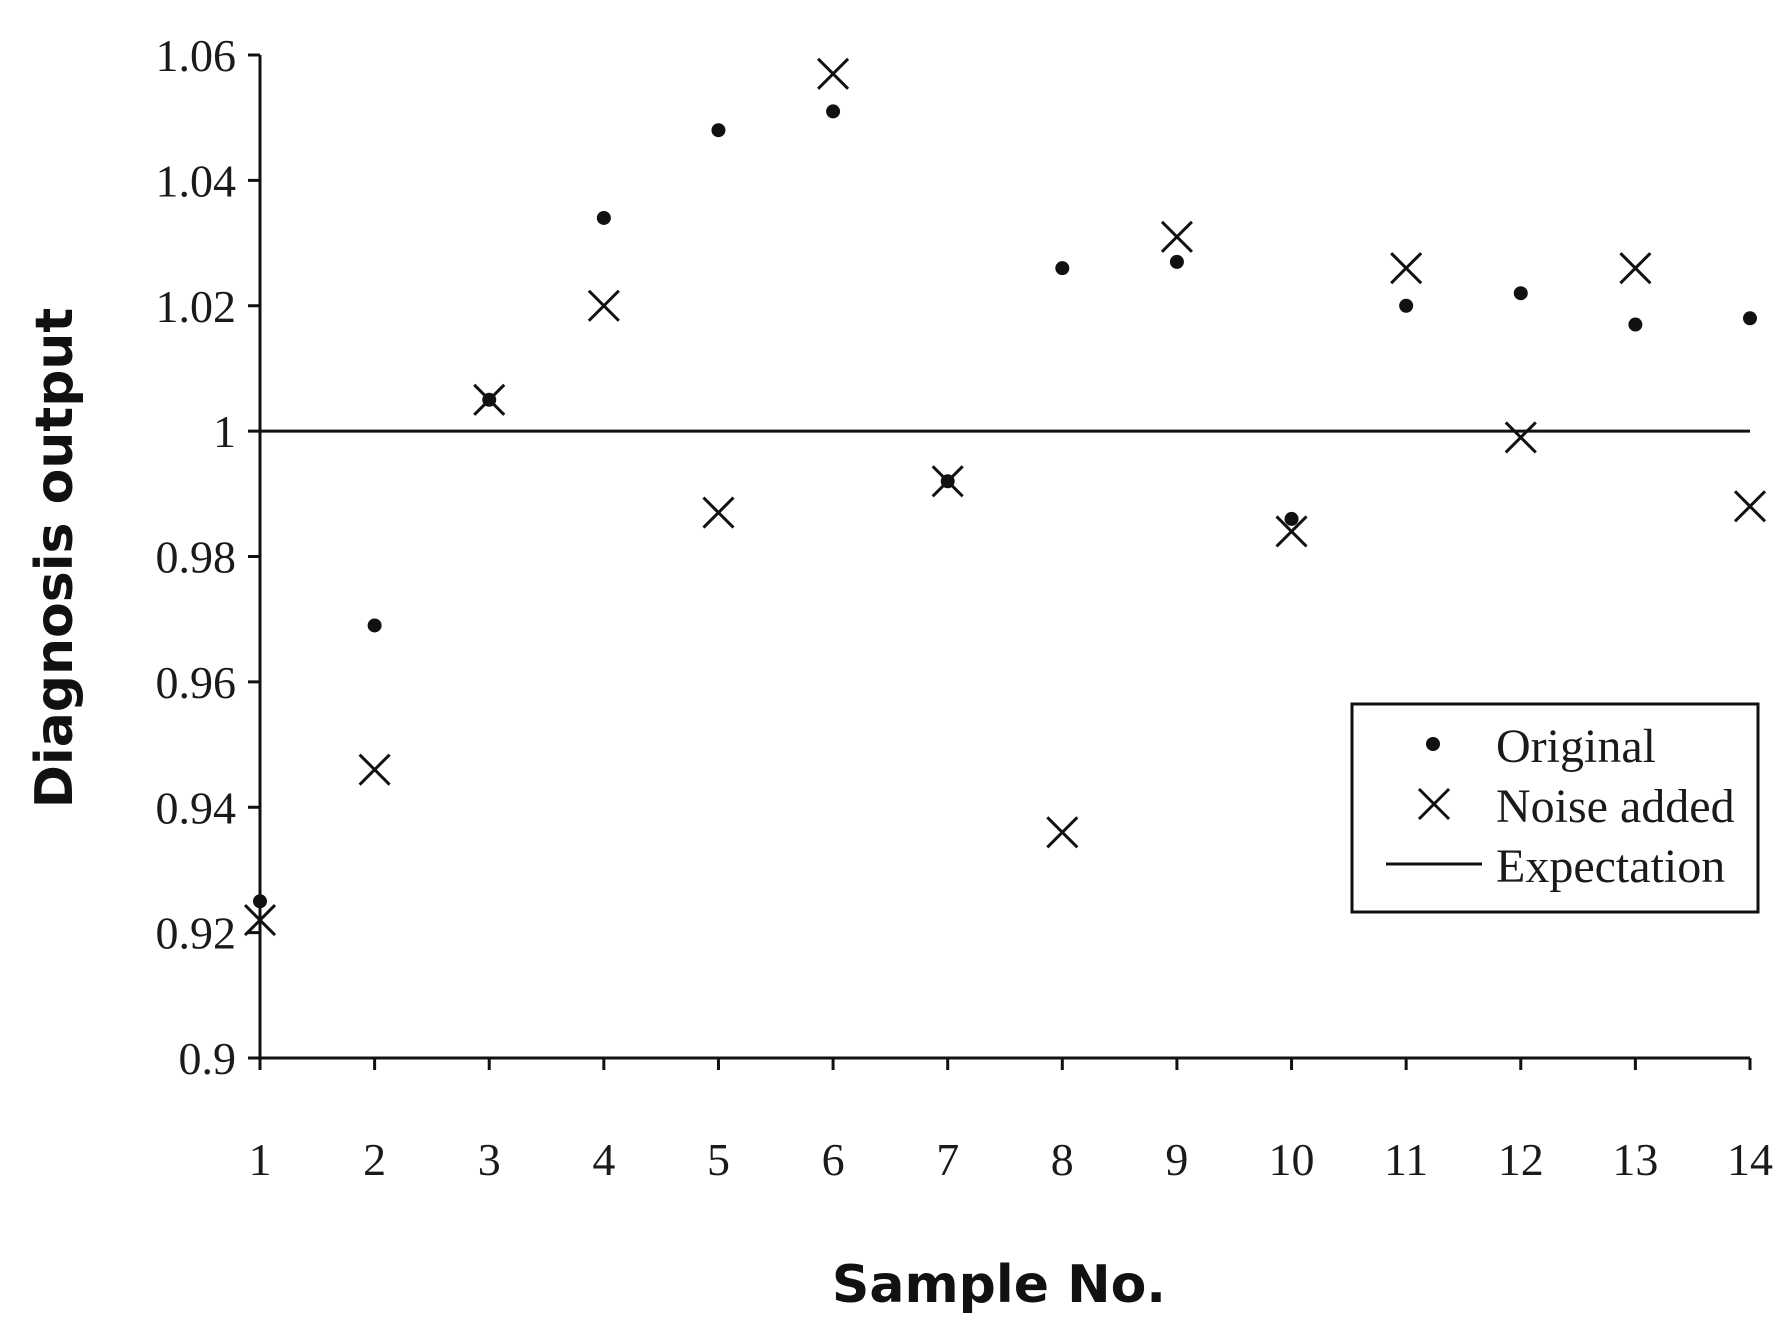  What do you see at coordinates (1434, 804) in the screenshot?
I see `legend-noise-marker` at bounding box center [1434, 804].